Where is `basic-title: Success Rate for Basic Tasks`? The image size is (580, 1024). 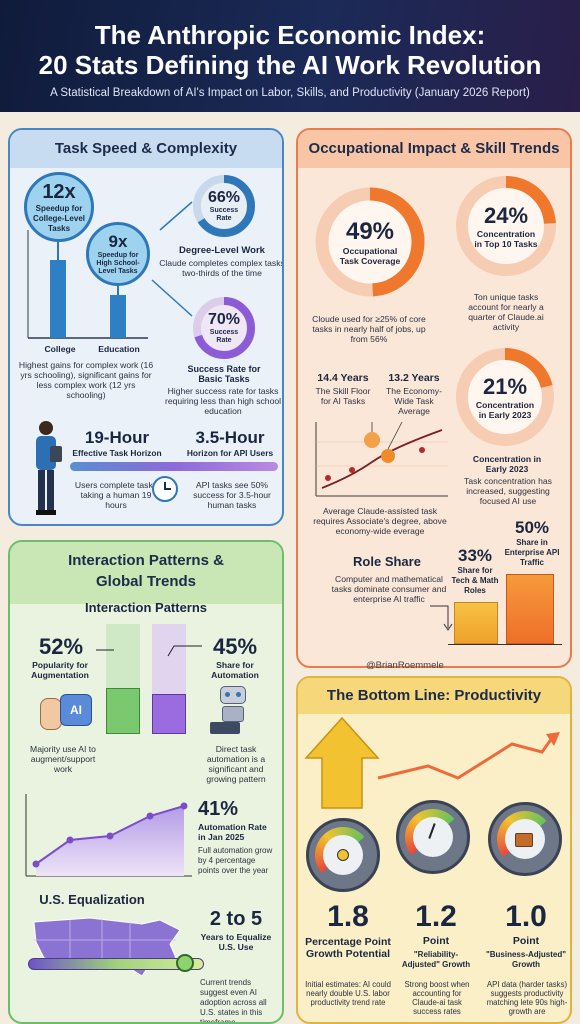
basic-title: Success Rate for Basic Tasks is located at coordinates (224, 374).